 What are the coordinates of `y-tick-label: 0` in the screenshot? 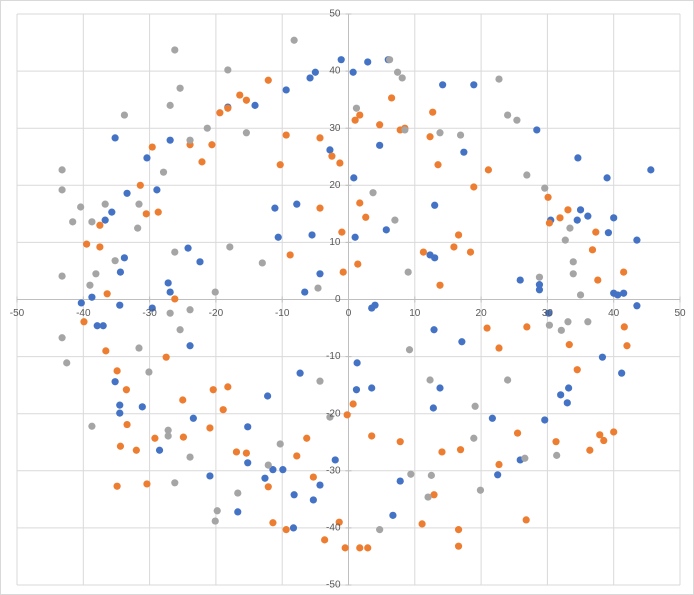 It's located at (338, 299).